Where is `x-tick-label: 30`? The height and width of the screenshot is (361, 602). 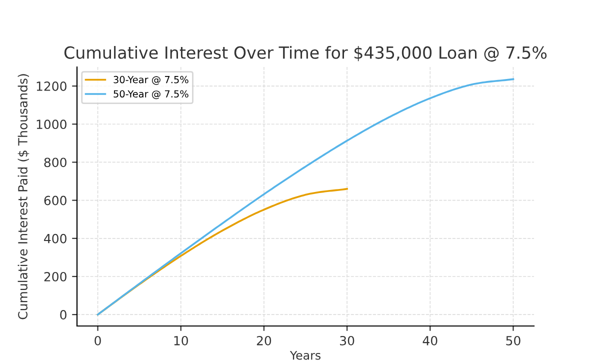 x-tick-label: 30 is located at coordinates (347, 341).